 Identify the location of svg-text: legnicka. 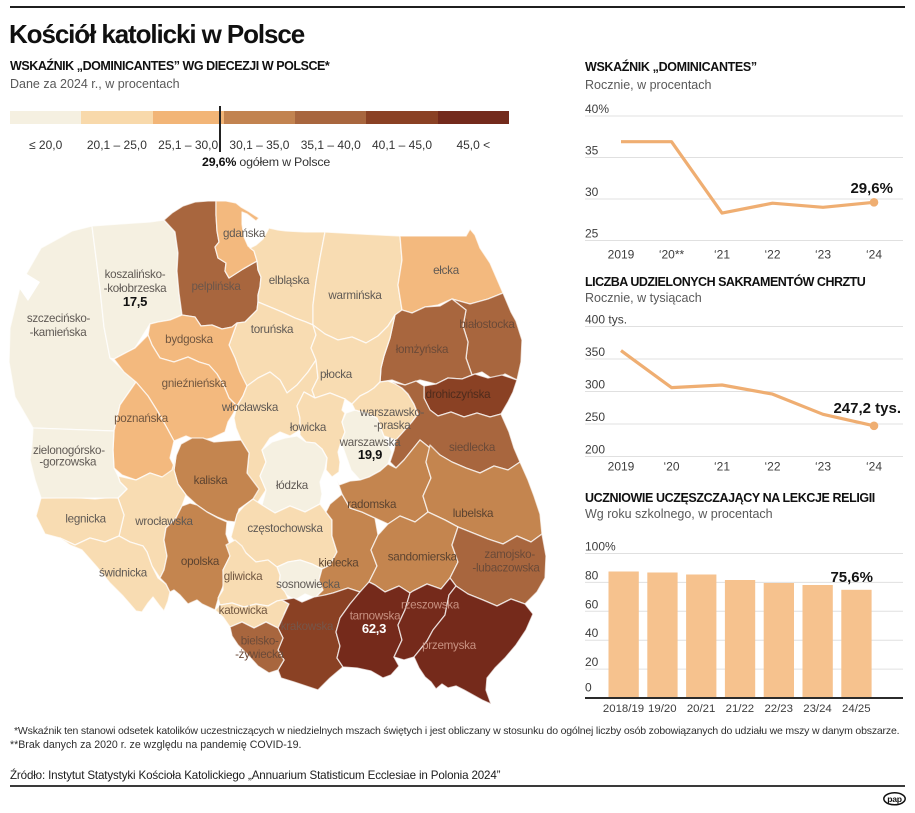
(85, 519).